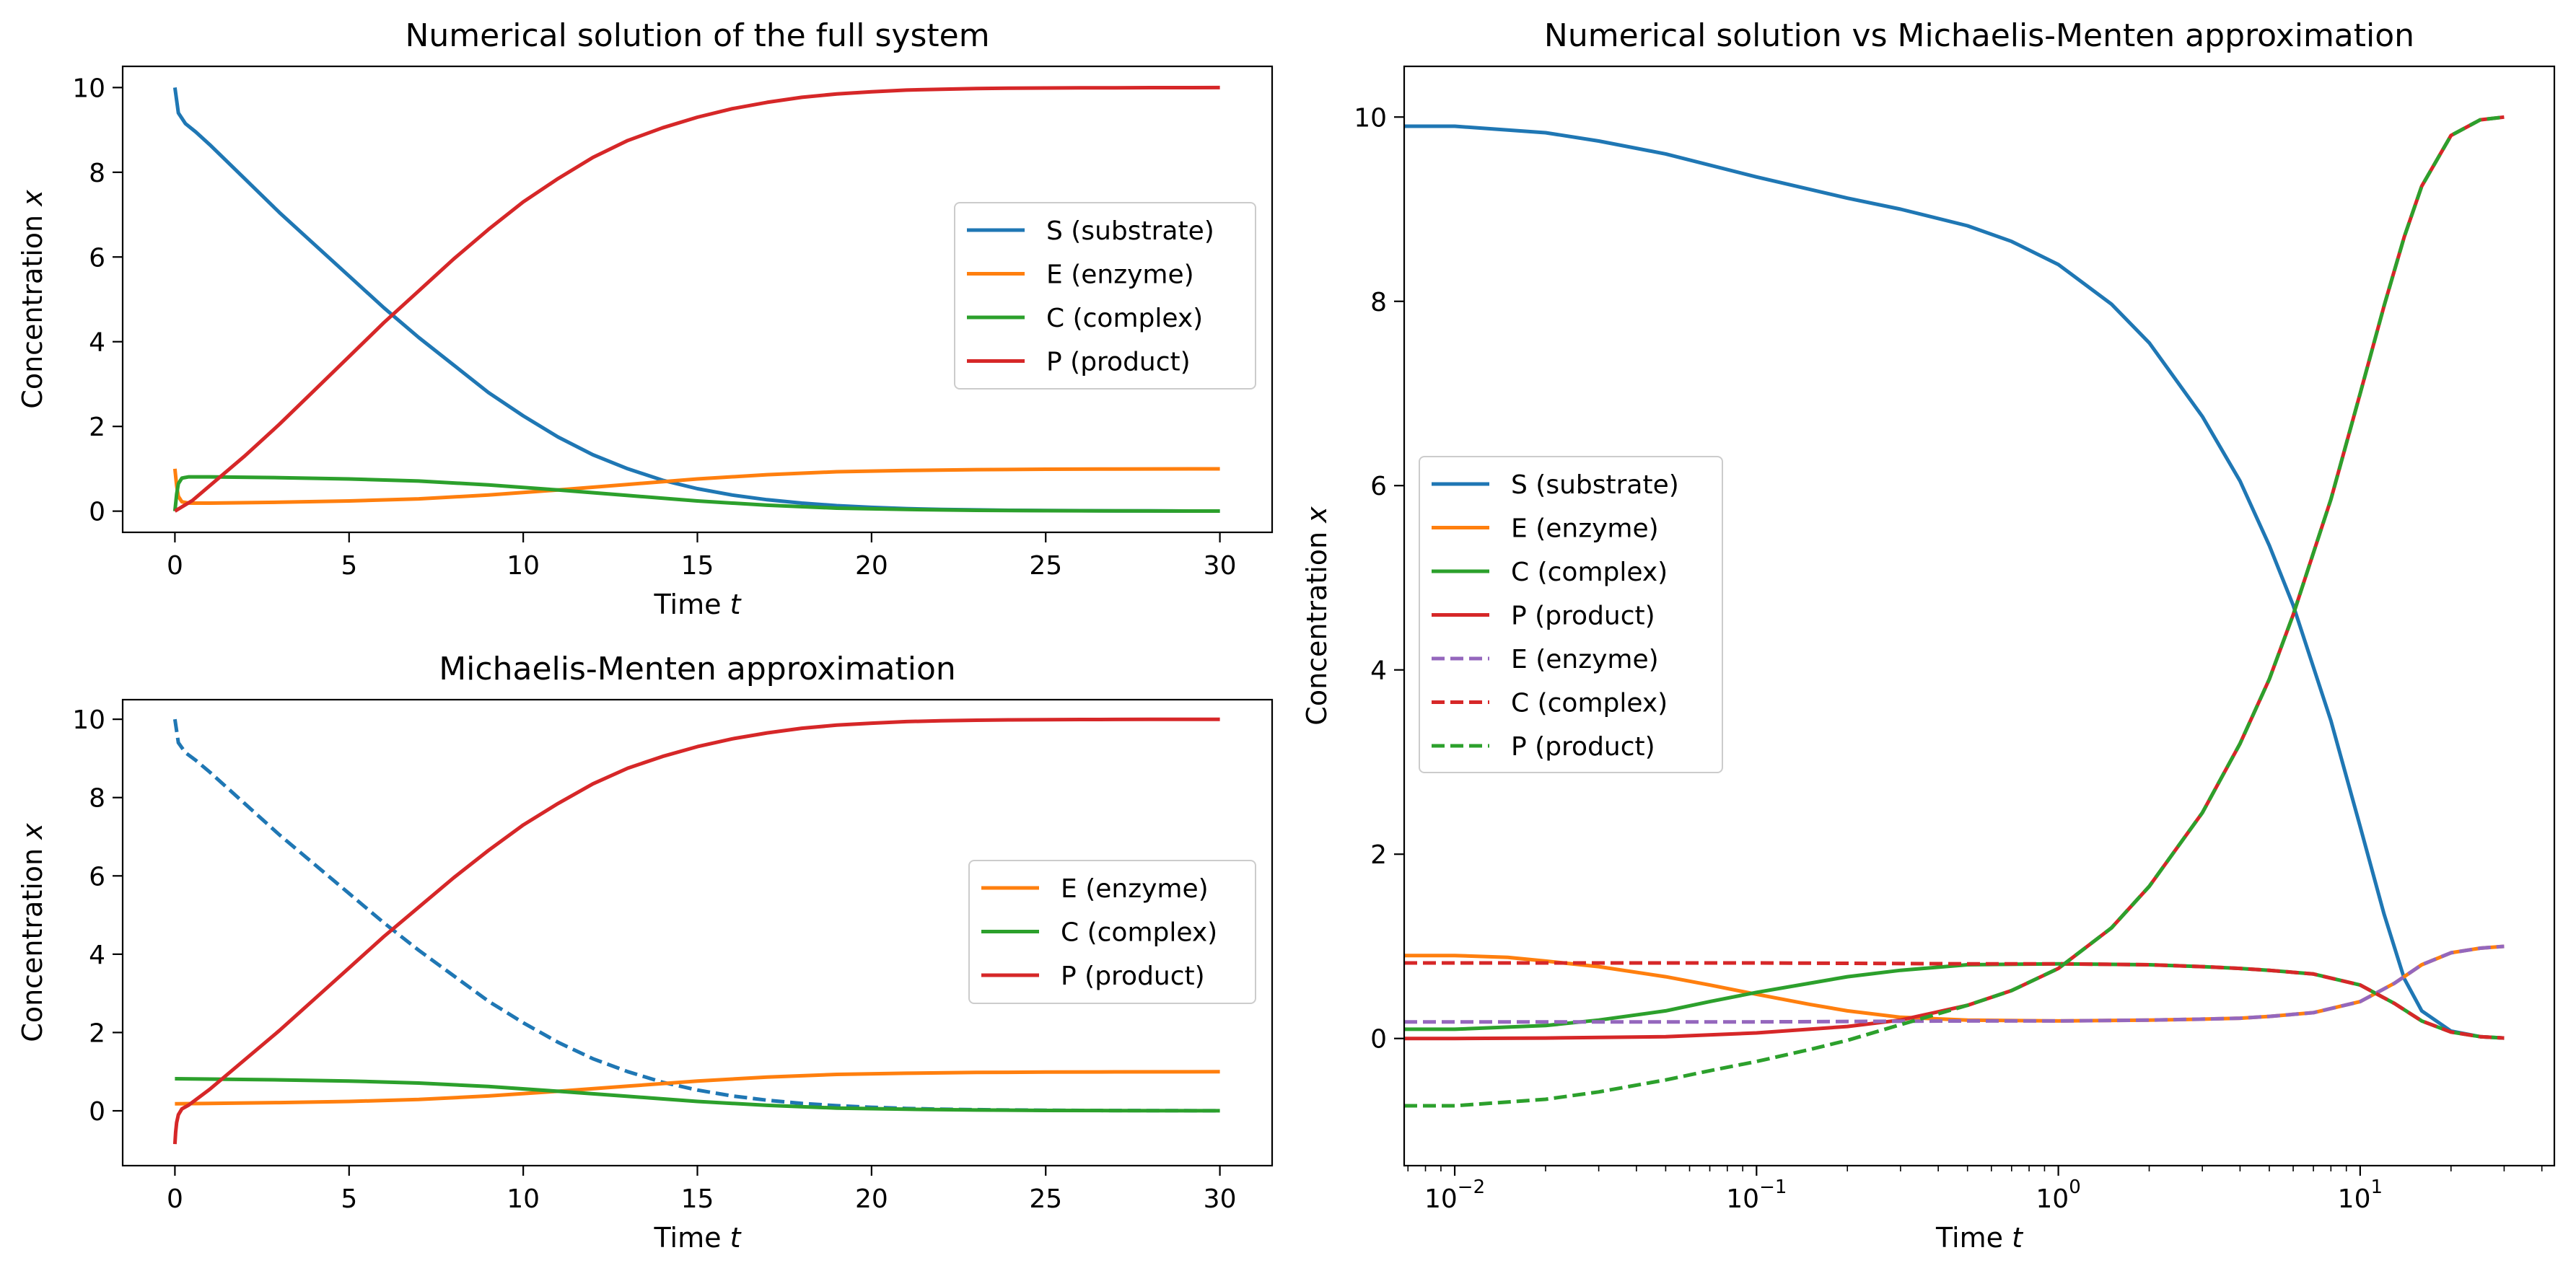 The height and width of the screenshot is (1276, 2576). I want to click on chart-title: Michaelis-Menten approximation, so click(697, 669).